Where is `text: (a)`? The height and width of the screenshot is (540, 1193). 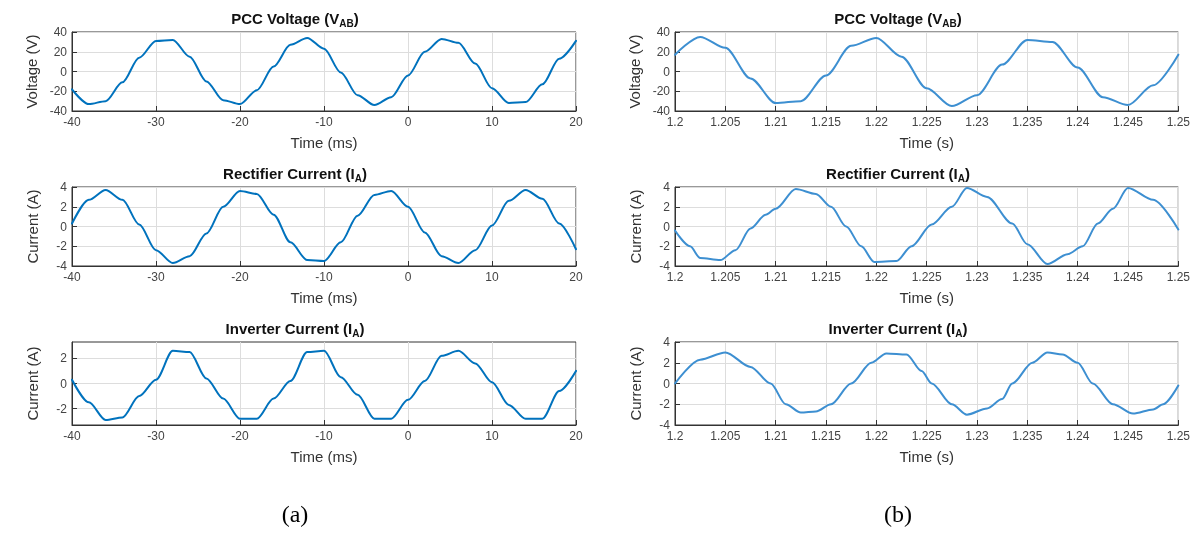 text: (a) is located at coordinates (295, 514).